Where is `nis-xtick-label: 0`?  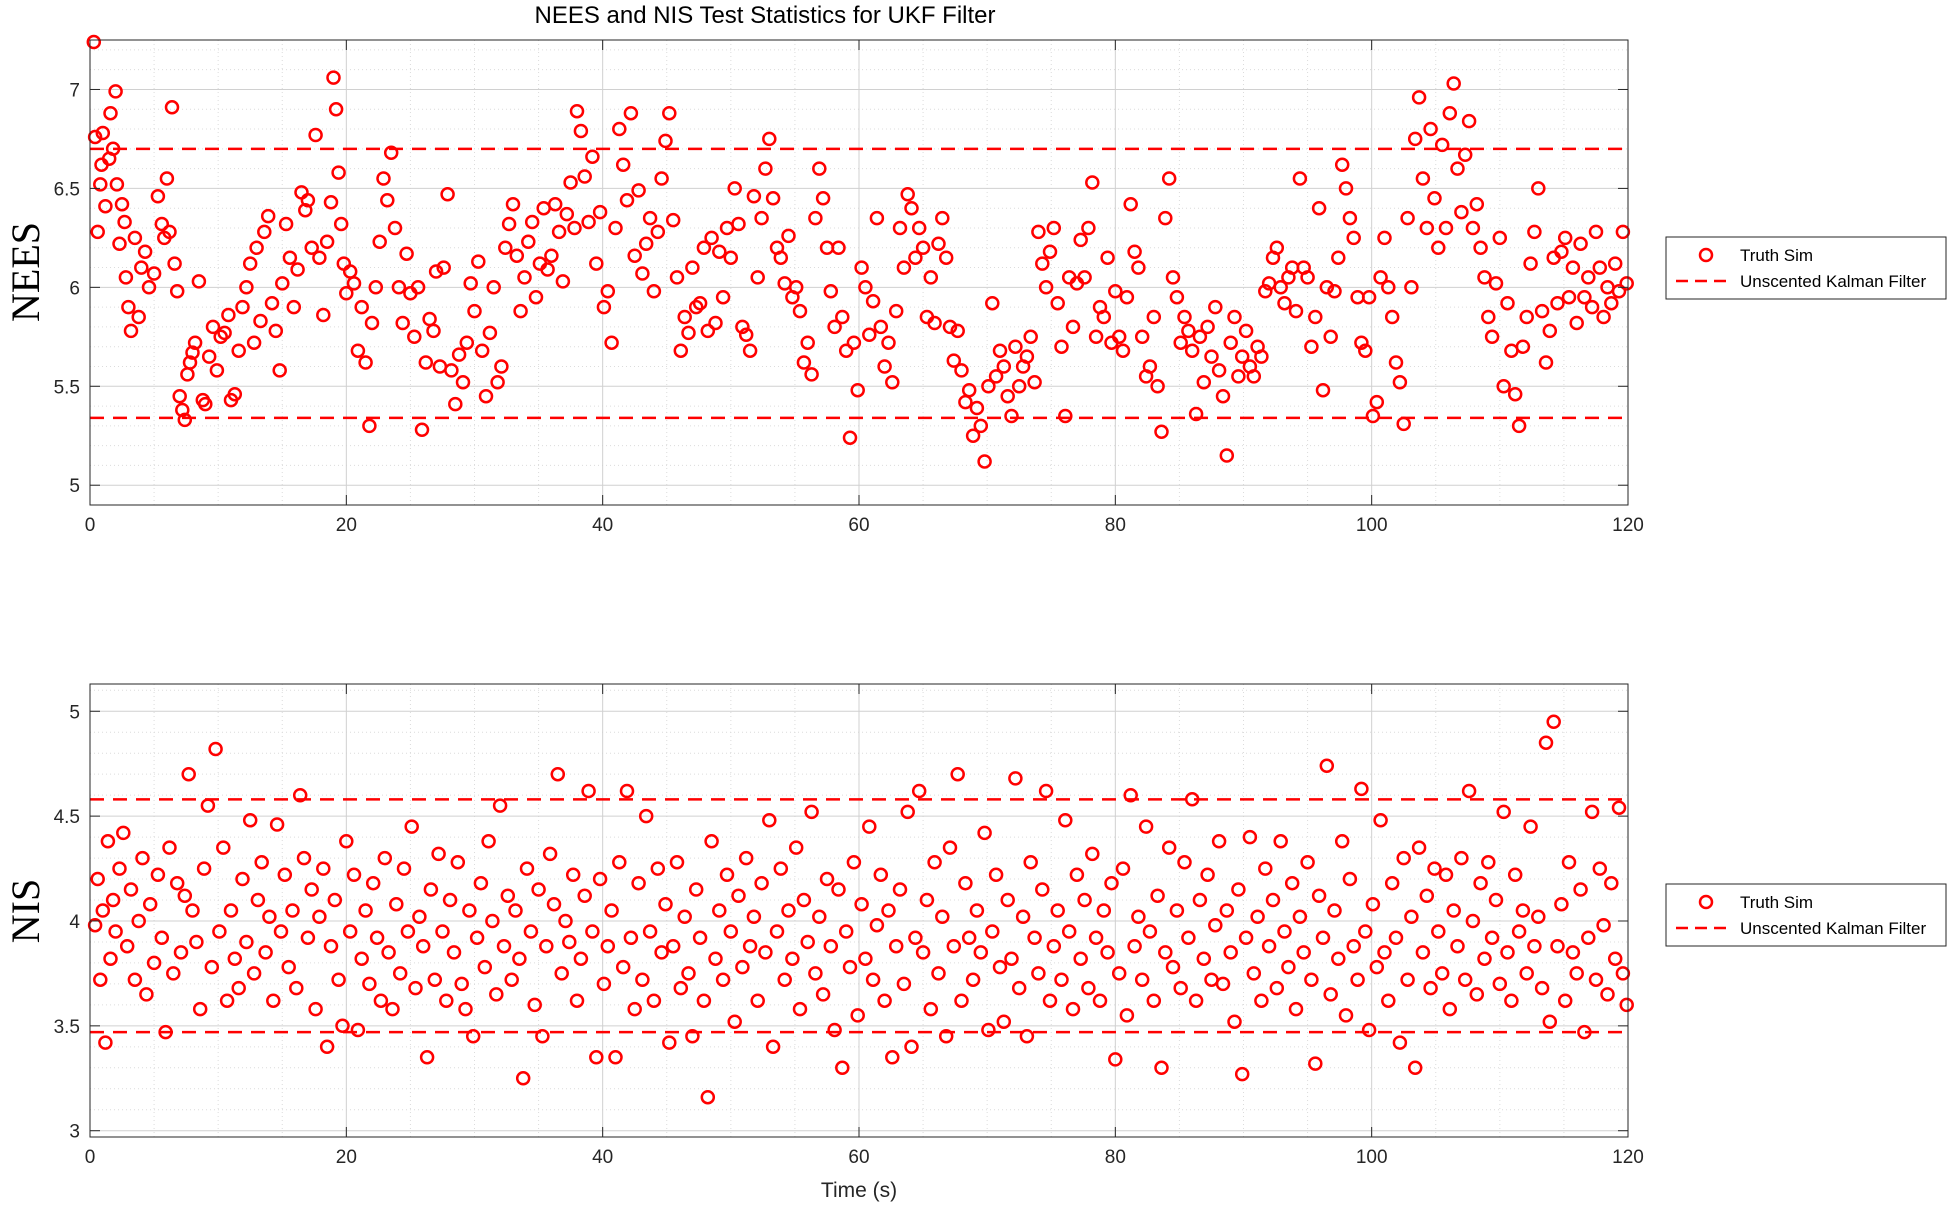 nis-xtick-label: 0 is located at coordinates (90, 1157).